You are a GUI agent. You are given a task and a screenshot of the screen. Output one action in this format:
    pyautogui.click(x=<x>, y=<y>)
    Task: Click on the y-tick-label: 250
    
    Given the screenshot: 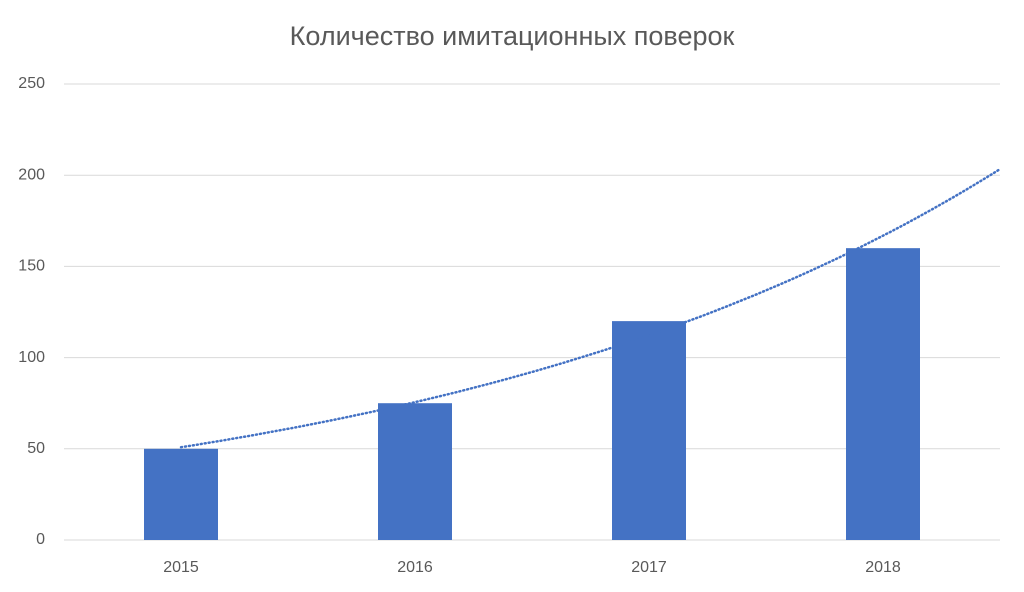 What is the action you would take?
    pyautogui.click(x=31, y=83)
    